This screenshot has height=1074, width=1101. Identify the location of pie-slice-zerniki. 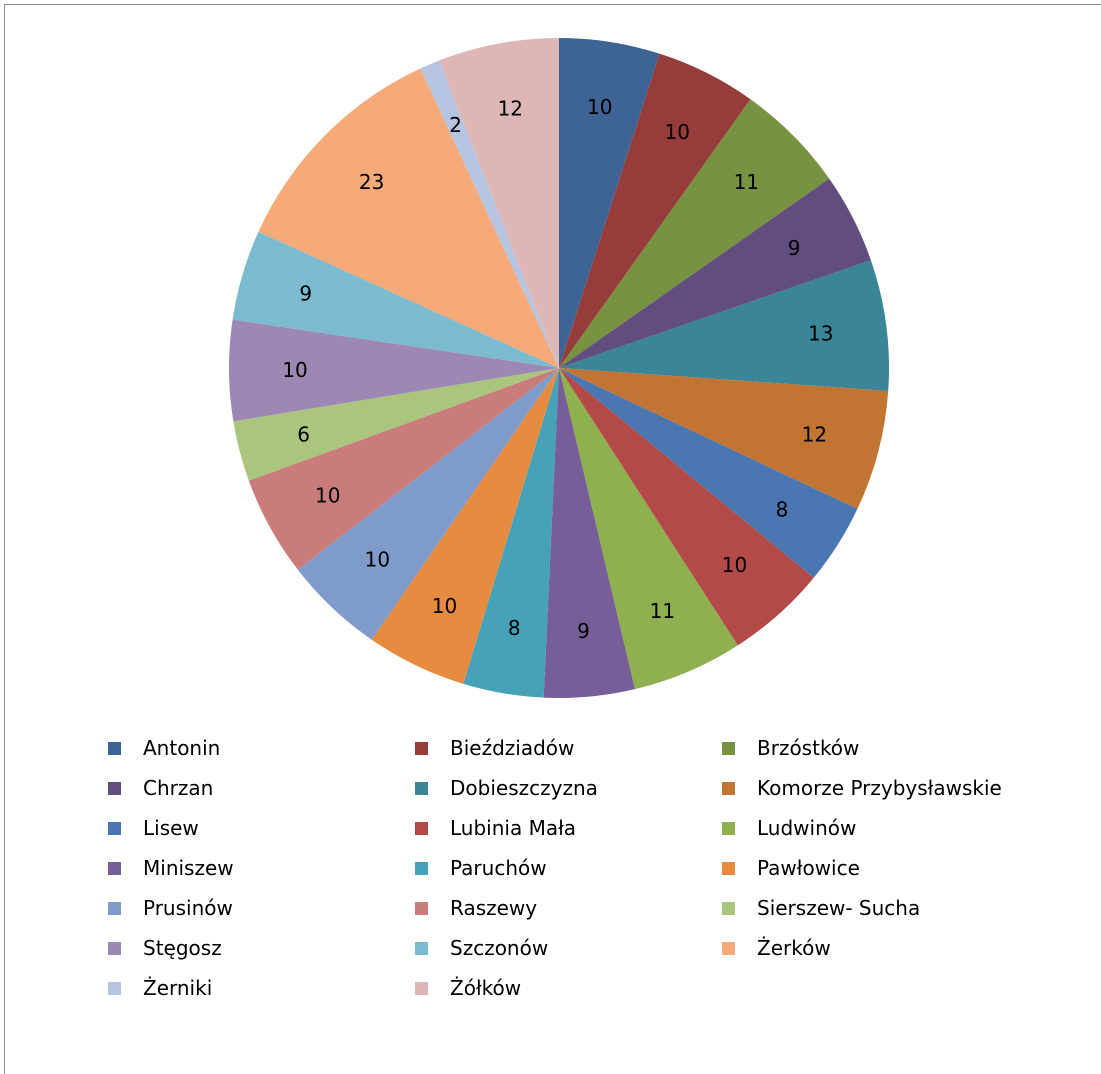
(489, 214).